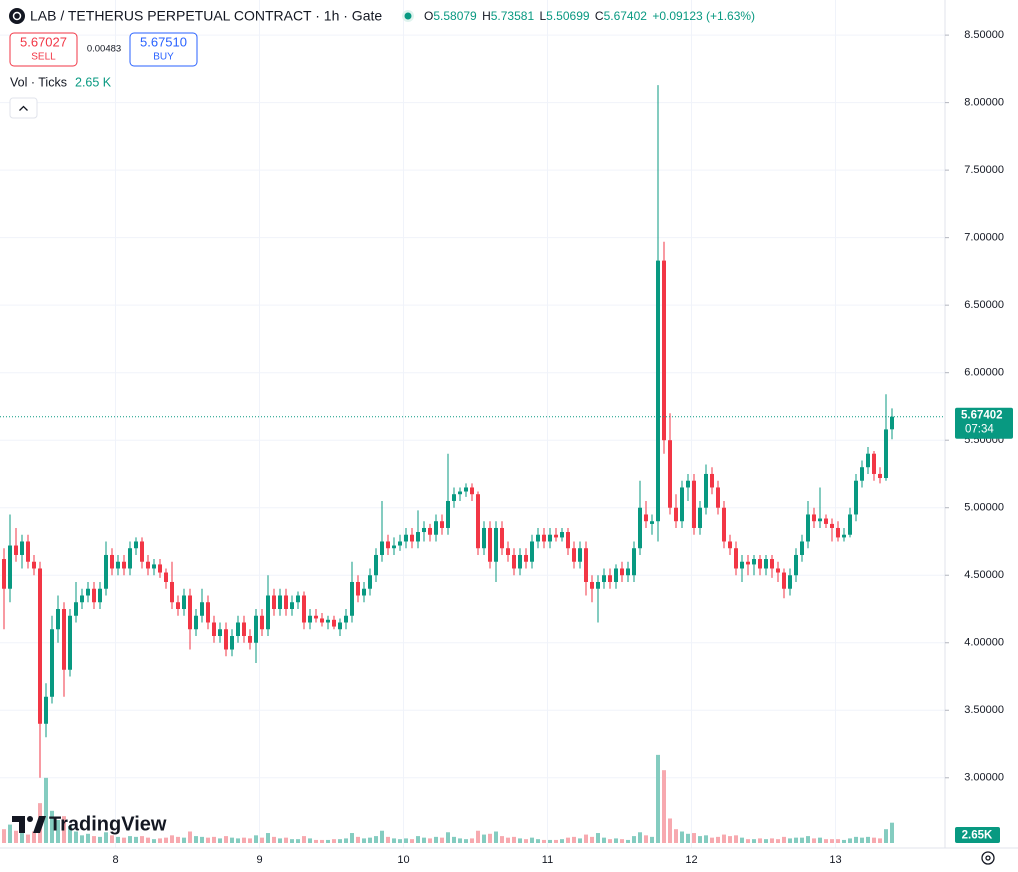 The image size is (1018, 872). What do you see at coordinates (984, 710) in the screenshot?
I see `y-tick-label: 3.50000` at bounding box center [984, 710].